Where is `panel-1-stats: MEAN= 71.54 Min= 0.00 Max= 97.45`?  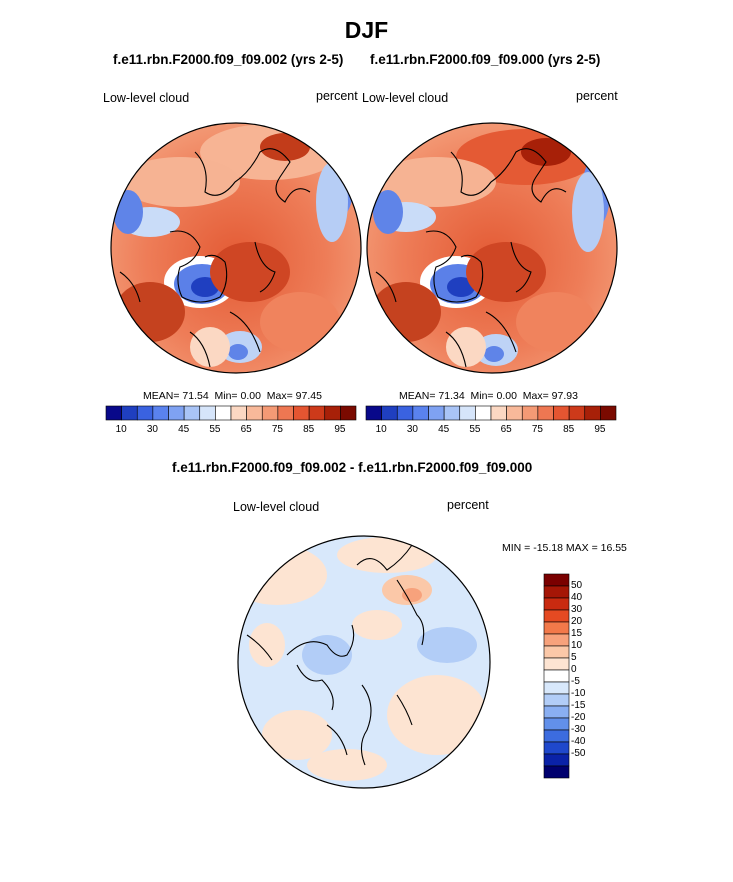 panel-1-stats: MEAN= 71.54 Min= 0.00 Max= 97.45 is located at coordinates (232, 396).